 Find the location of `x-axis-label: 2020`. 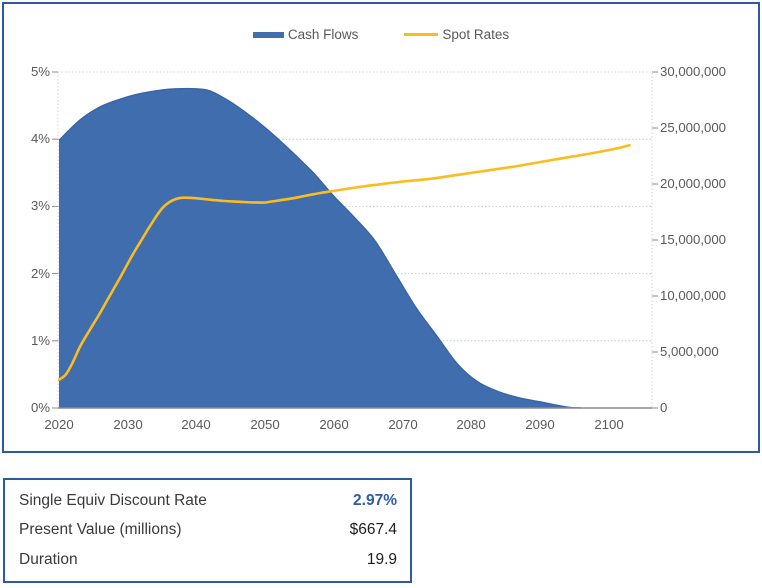

x-axis-label: 2020 is located at coordinates (59, 424).